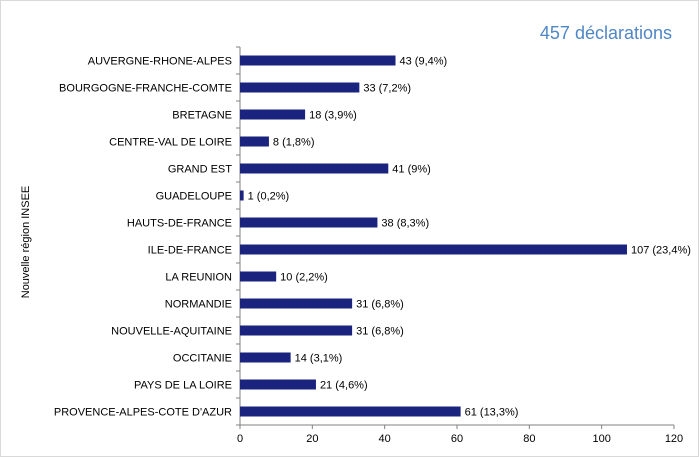  I want to click on x-tick-label: 120, so click(674, 439).